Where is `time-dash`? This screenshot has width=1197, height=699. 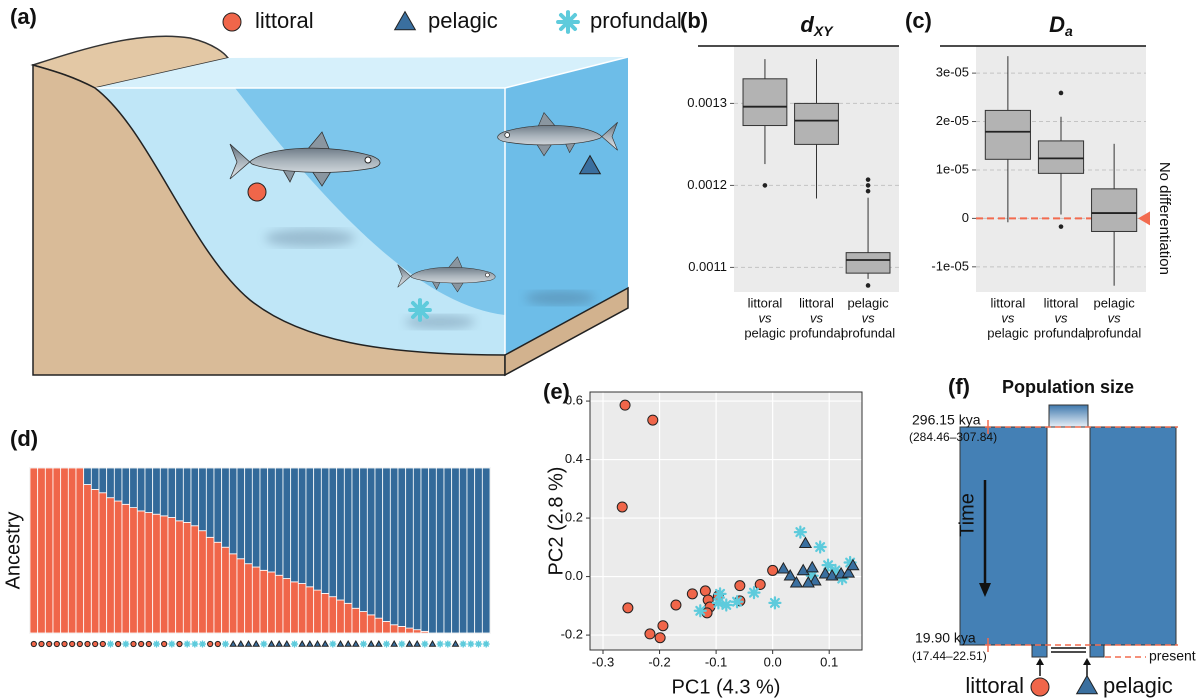 time-dash is located at coordinates (1081, 542).